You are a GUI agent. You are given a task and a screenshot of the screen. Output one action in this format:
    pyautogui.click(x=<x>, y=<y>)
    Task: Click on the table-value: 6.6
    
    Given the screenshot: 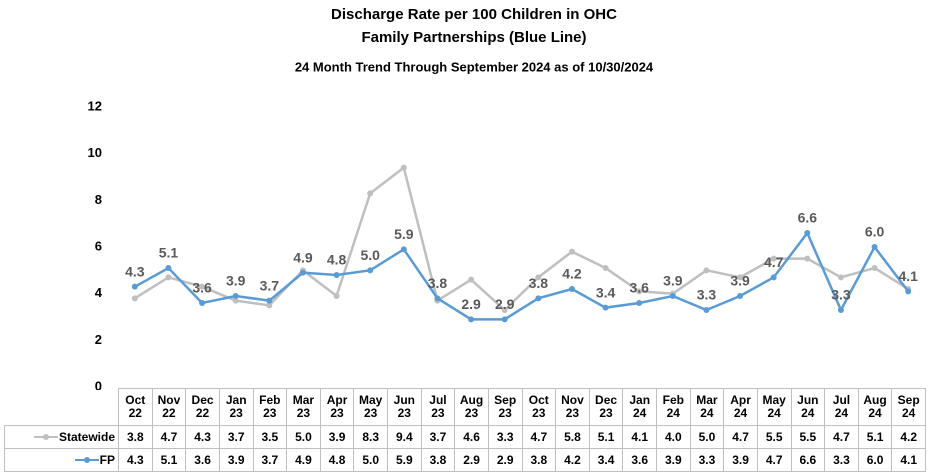 What is the action you would take?
    pyautogui.click(x=808, y=460)
    